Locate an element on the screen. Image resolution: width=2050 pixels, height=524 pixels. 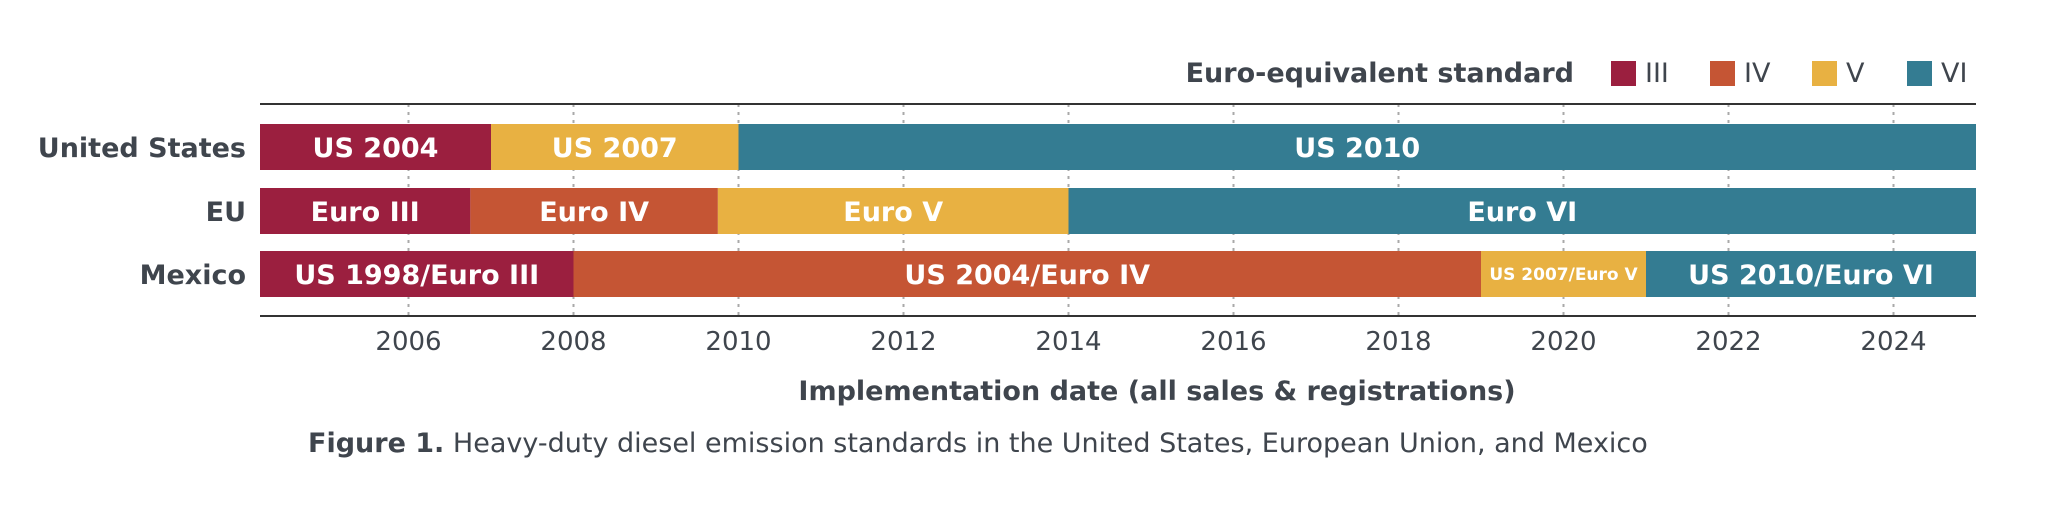
legend-label-iv: IV is located at coordinates (1757, 73).